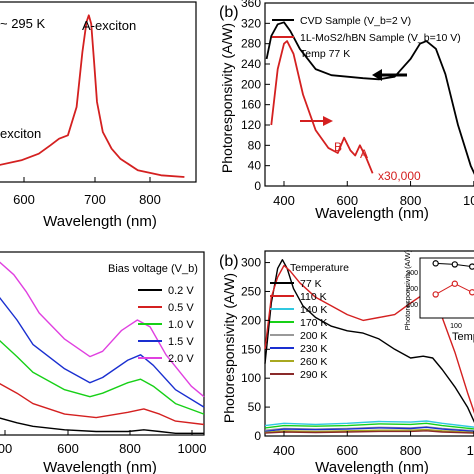 The image size is (474, 474). Describe the element at coordinates (313, 323) in the screenshot. I see `legend-entry: 170 K` at that location.